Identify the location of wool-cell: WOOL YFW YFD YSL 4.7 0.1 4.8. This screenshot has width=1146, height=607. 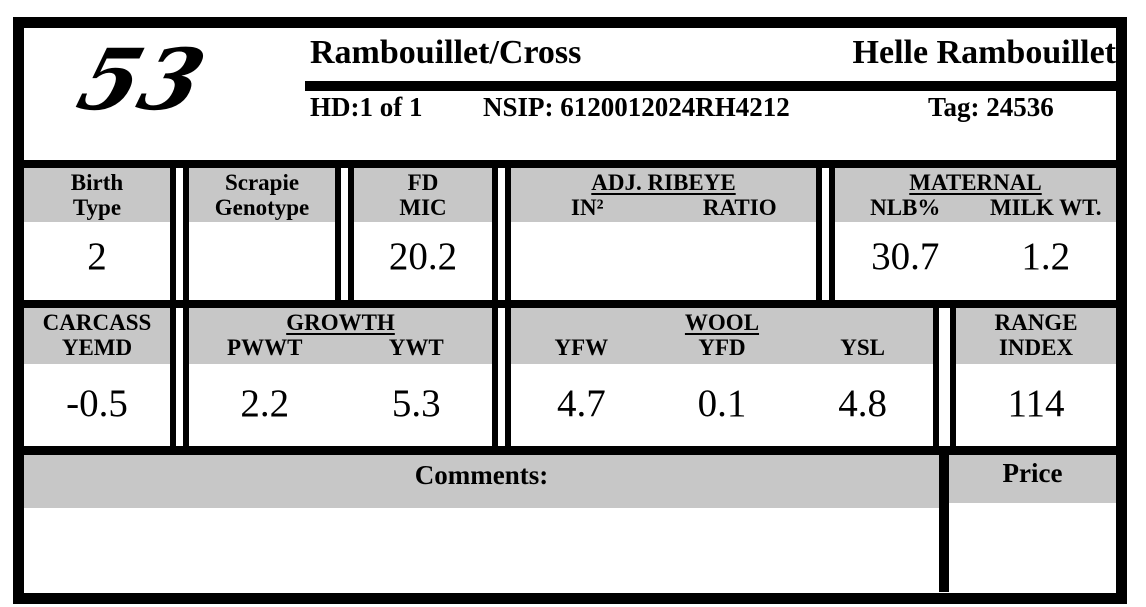
(722, 377).